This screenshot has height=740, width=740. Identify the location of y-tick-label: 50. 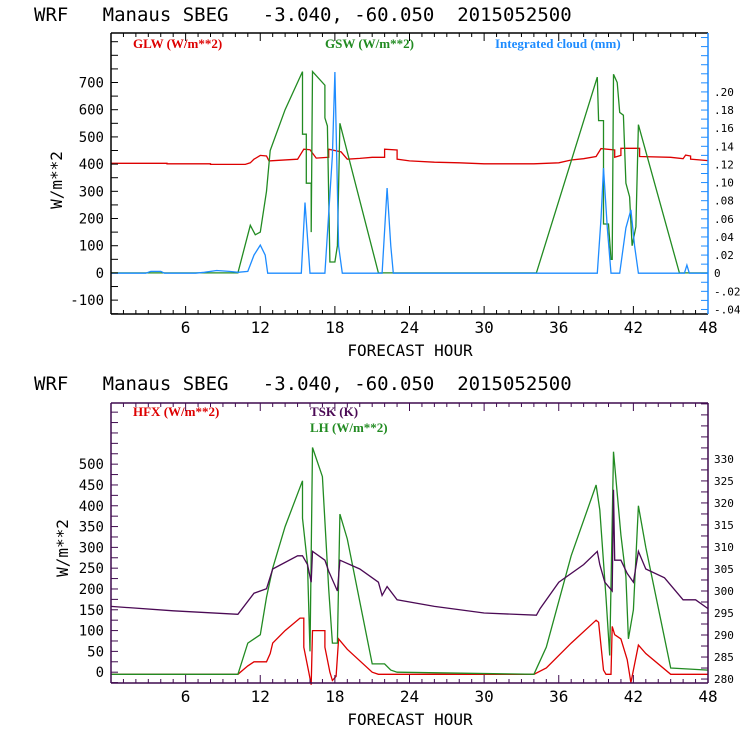
(95, 652).